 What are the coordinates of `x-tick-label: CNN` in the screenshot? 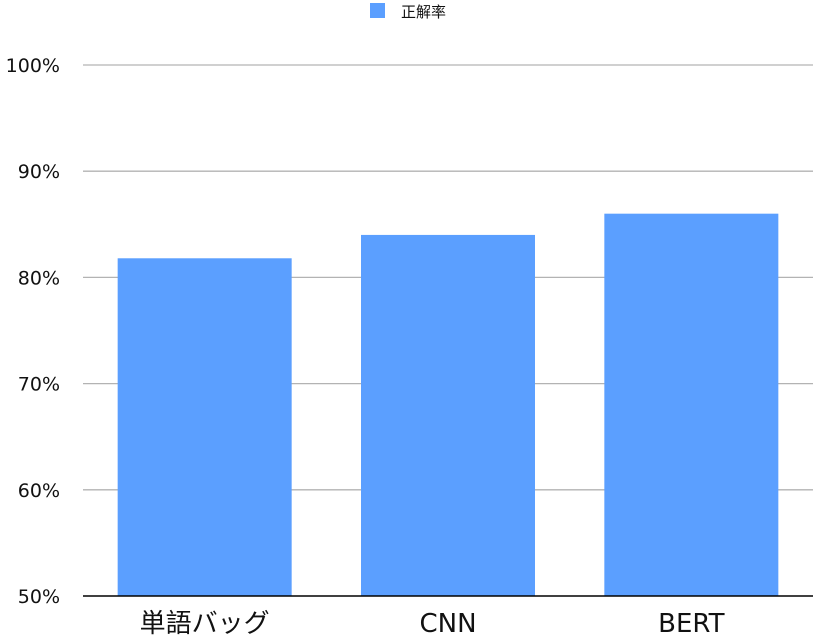 It's located at (447, 623).